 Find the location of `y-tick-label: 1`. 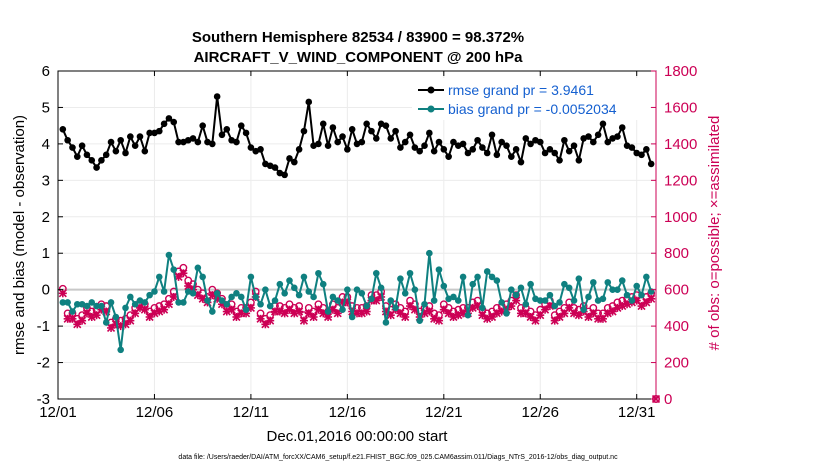

y-tick-label: 1 is located at coordinates (46, 253).